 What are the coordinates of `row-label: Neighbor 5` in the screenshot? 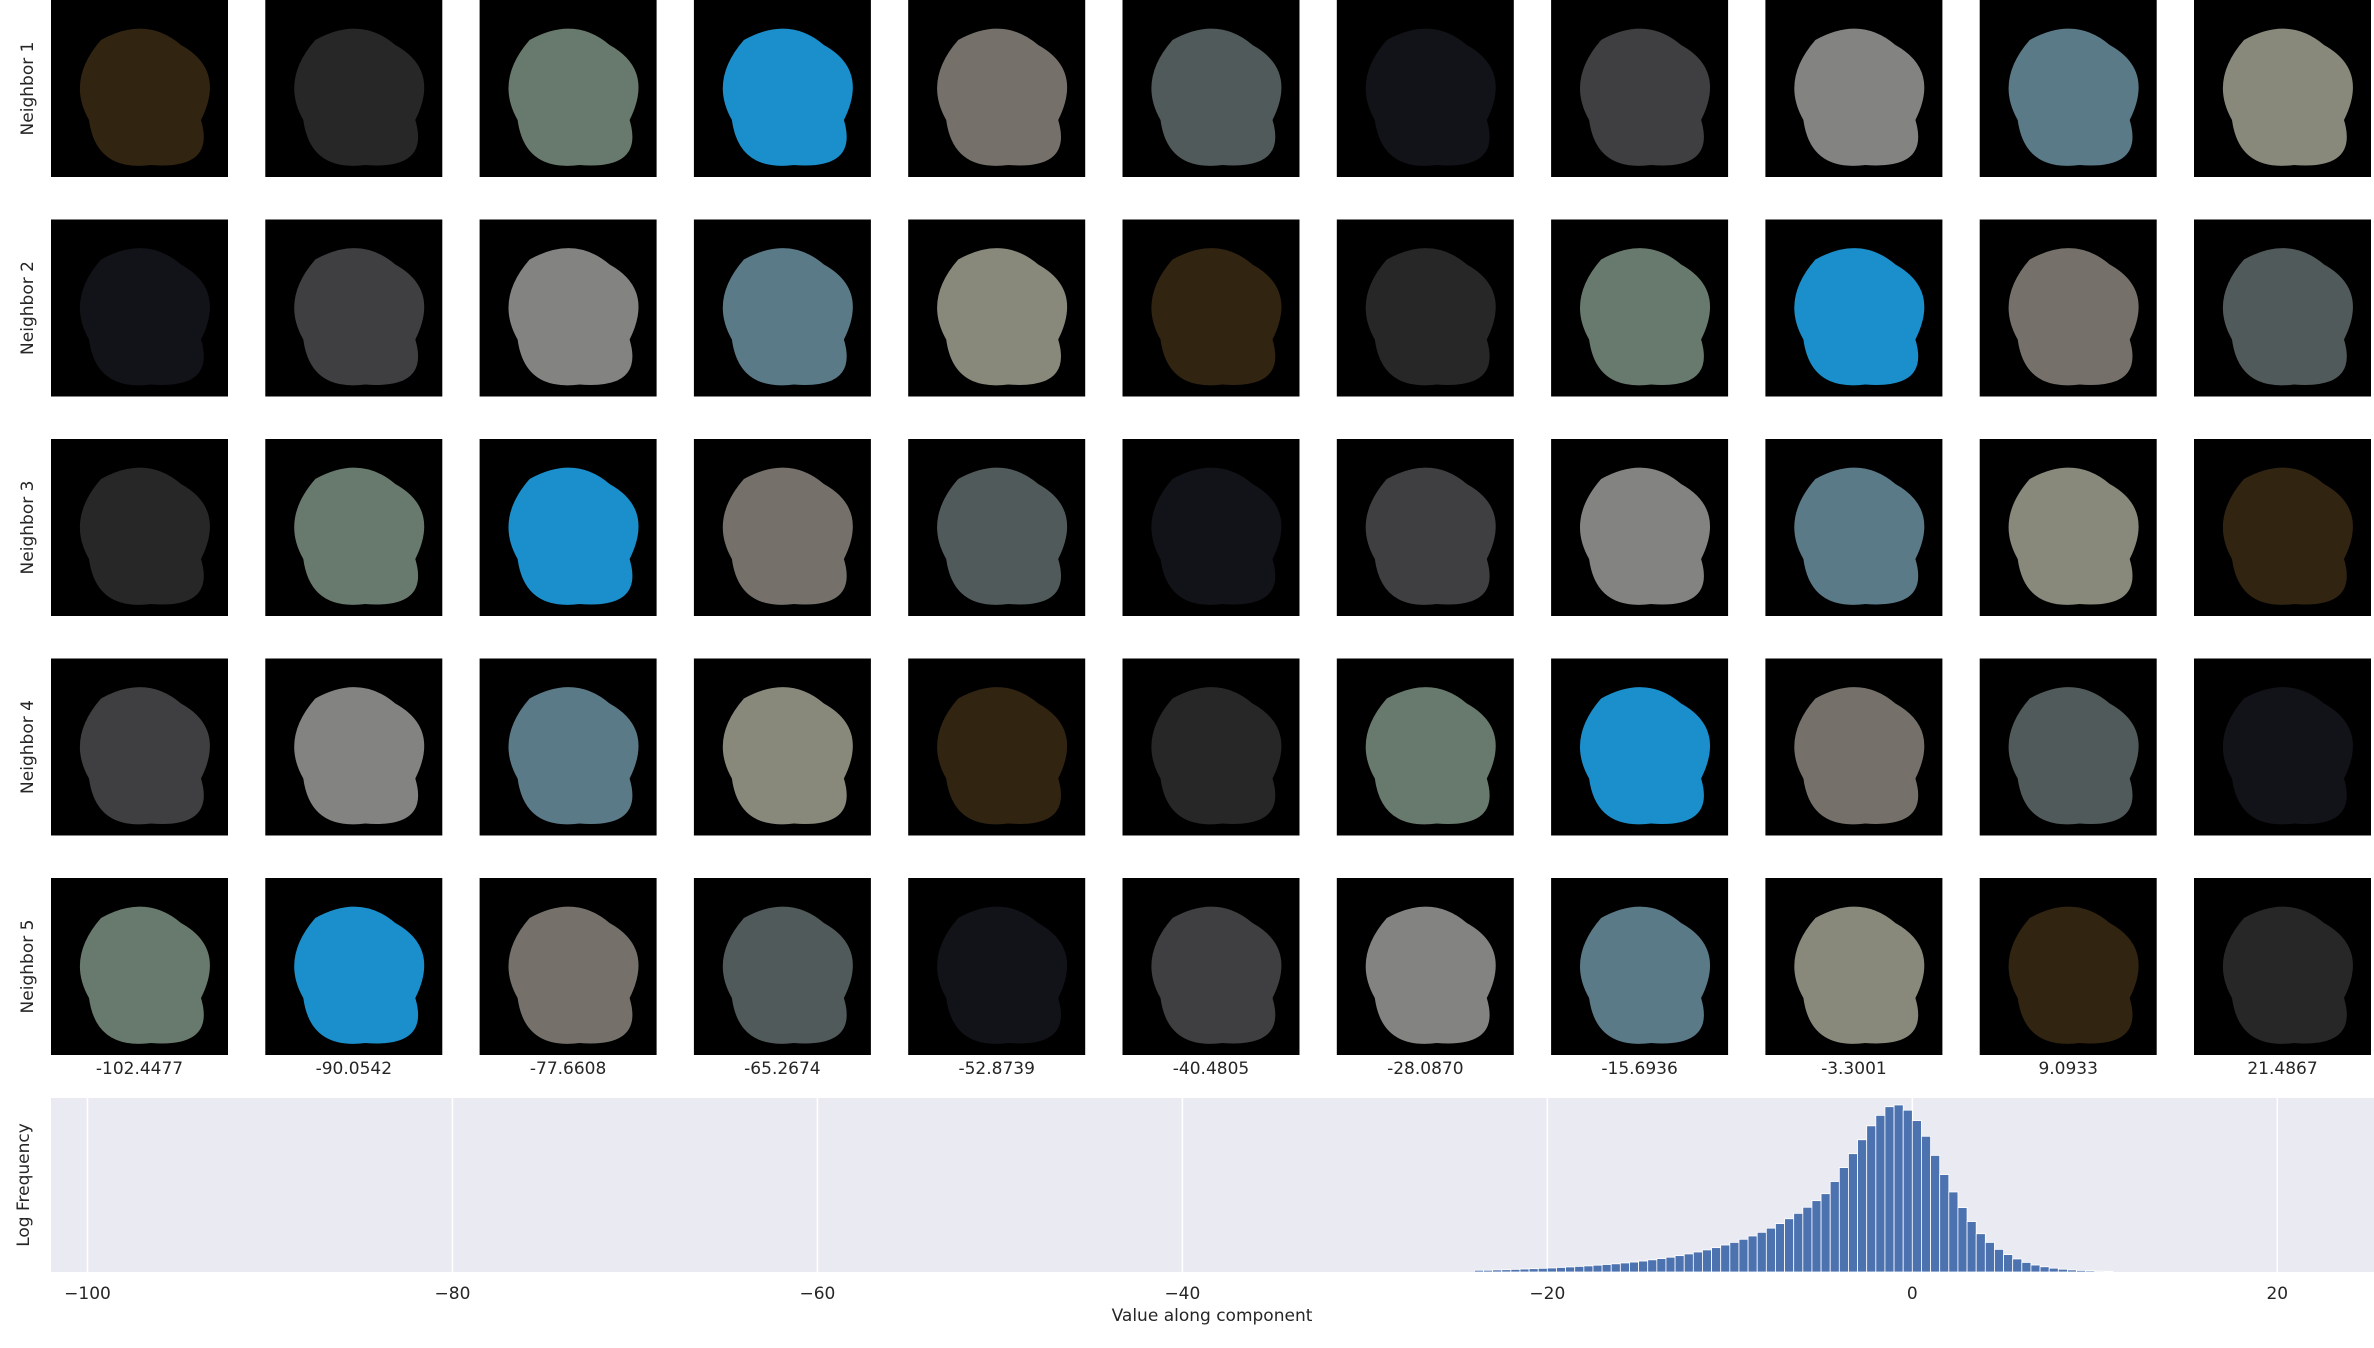 It's located at (28, 967).